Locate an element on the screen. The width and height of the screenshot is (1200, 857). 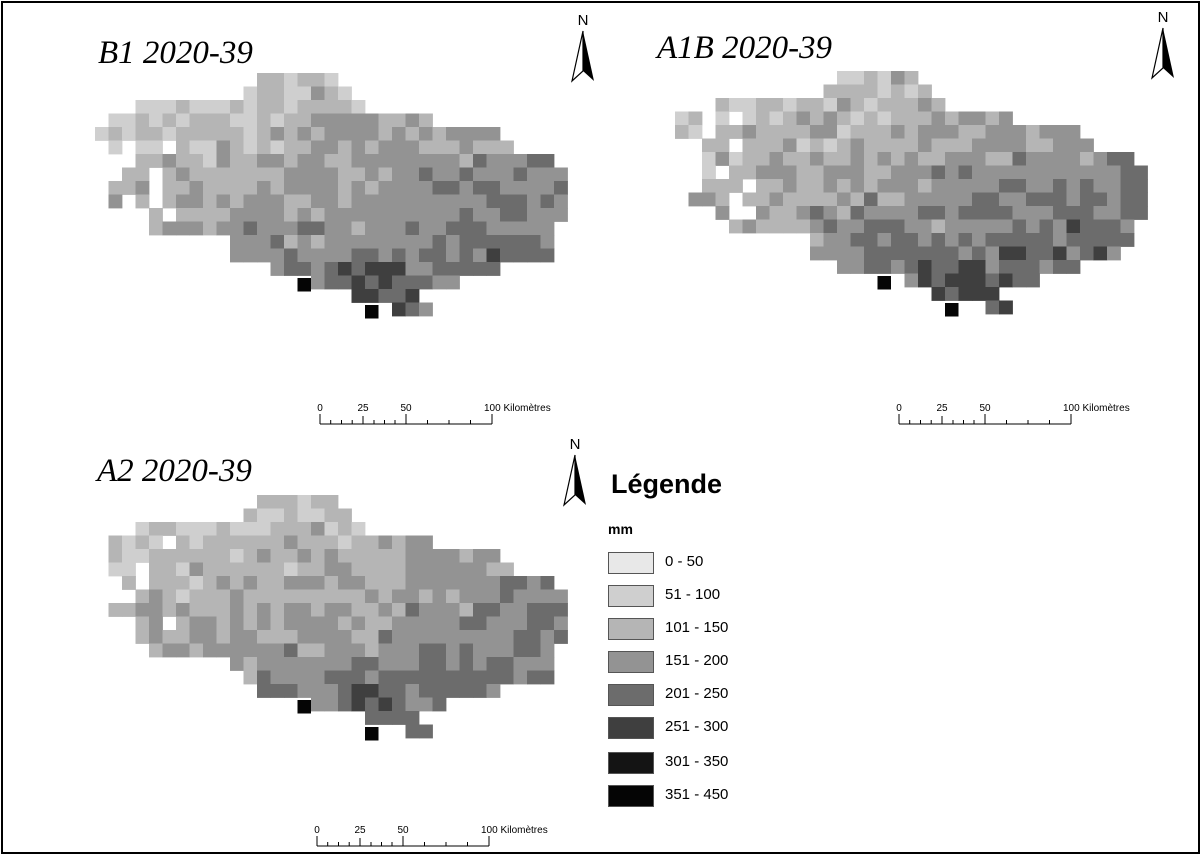
svg-text: 100 Kilomètres is located at coordinates (514, 830).